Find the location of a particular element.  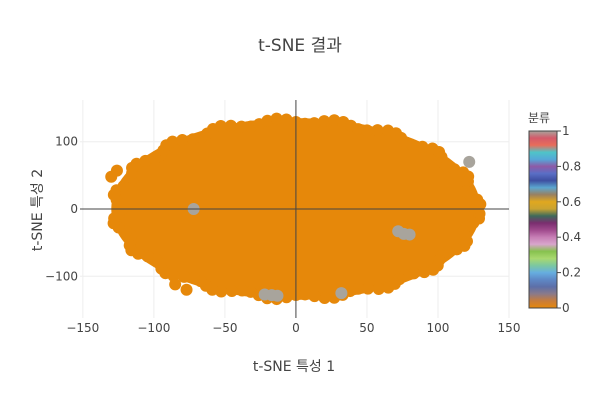

colorbar-tick-label: 0.8 is located at coordinates (571, 166).